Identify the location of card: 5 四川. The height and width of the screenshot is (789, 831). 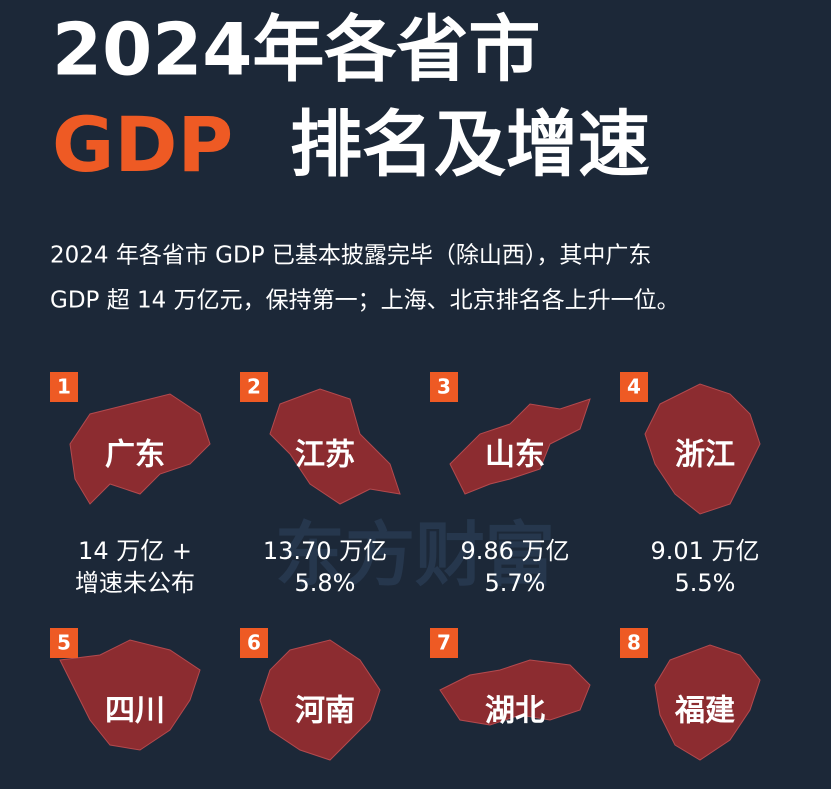
(125, 689).